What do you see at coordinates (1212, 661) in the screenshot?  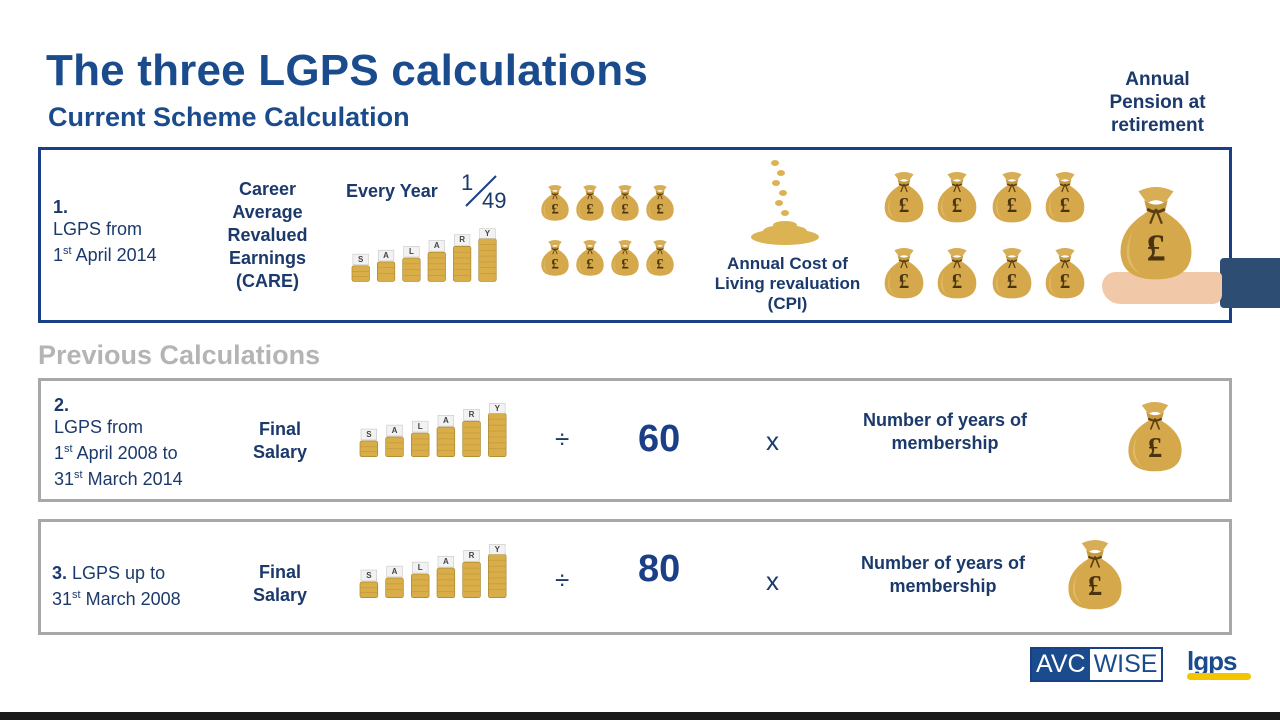 I see `lgps-logo: lgps` at bounding box center [1212, 661].